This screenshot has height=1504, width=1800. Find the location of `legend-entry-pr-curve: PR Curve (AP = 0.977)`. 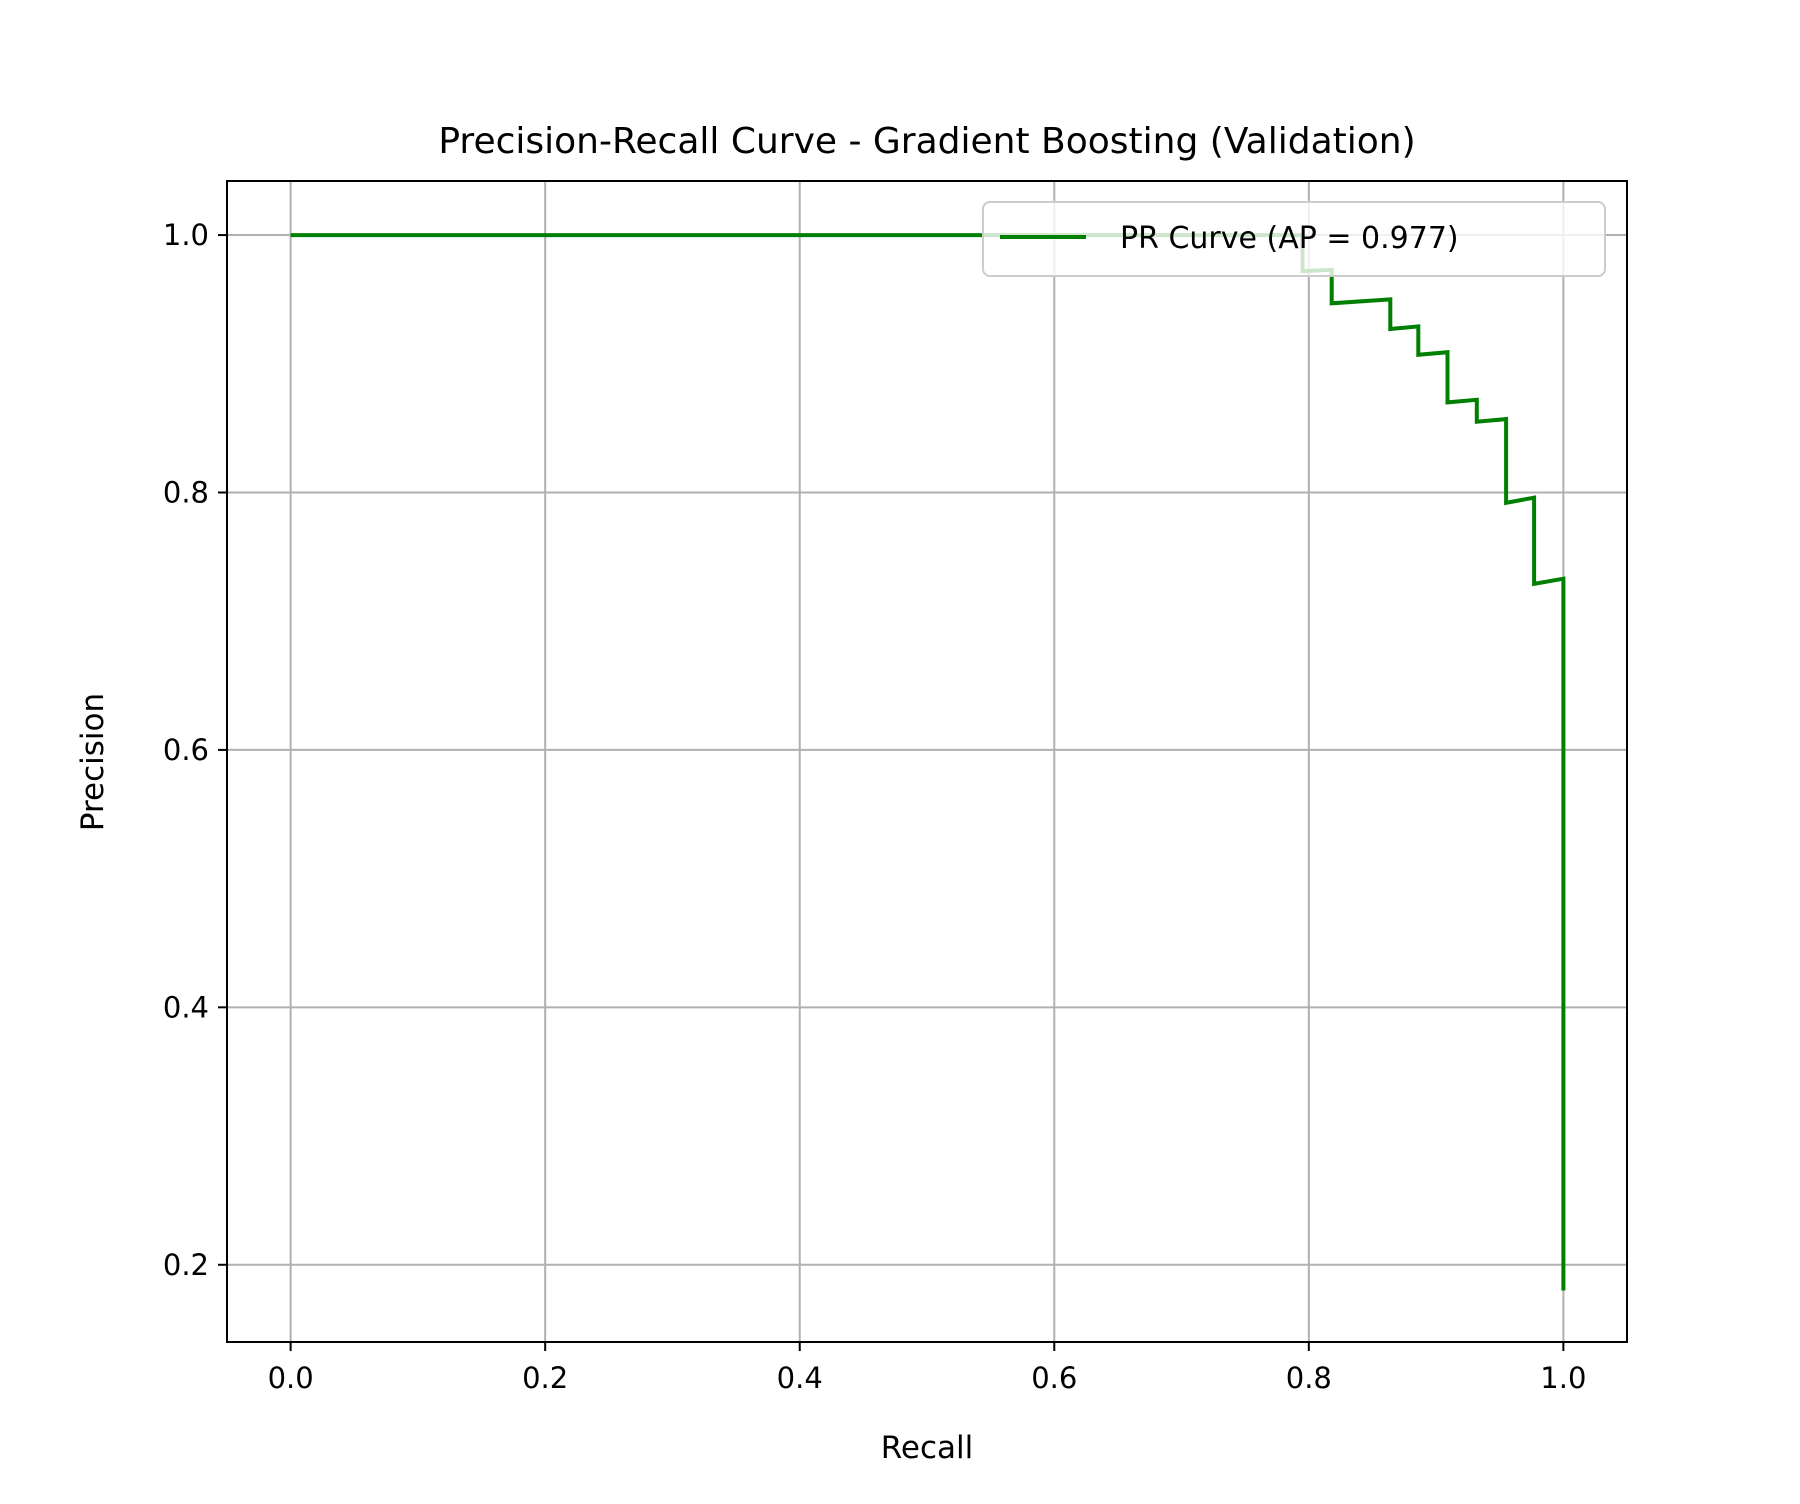

legend-entry-pr-curve: PR Curve (AP = 0.977) is located at coordinates (1289, 238).